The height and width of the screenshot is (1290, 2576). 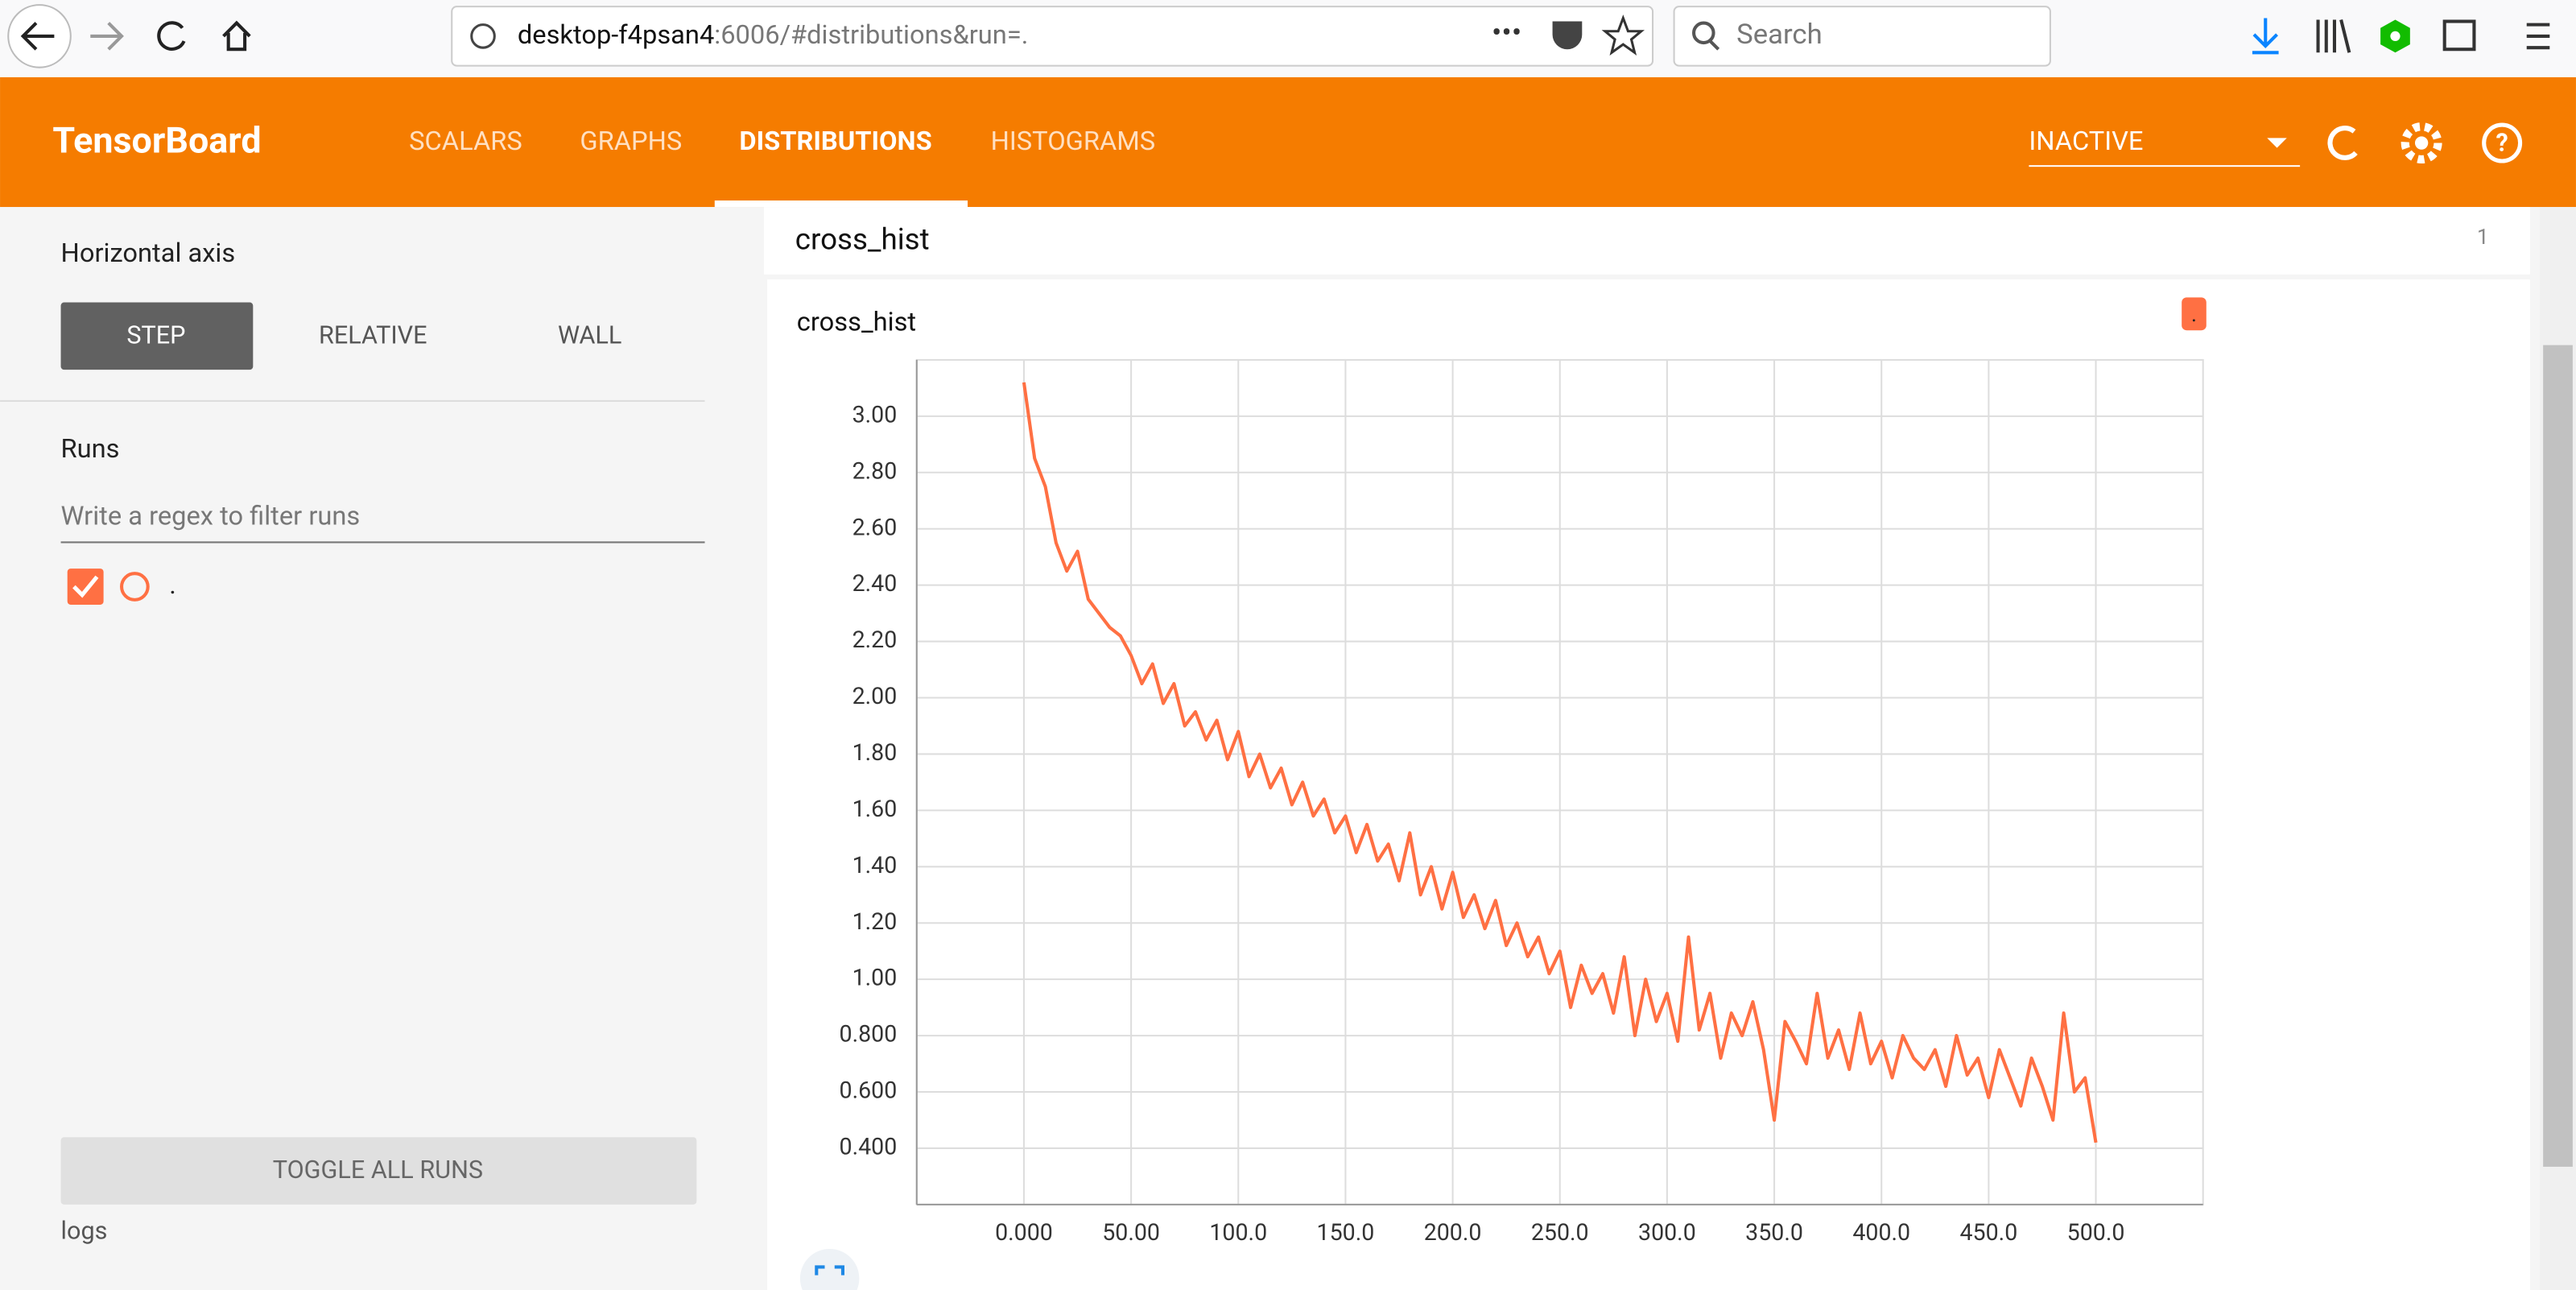 What do you see at coordinates (2459, 35) in the screenshot?
I see `sidebar-icon` at bounding box center [2459, 35].